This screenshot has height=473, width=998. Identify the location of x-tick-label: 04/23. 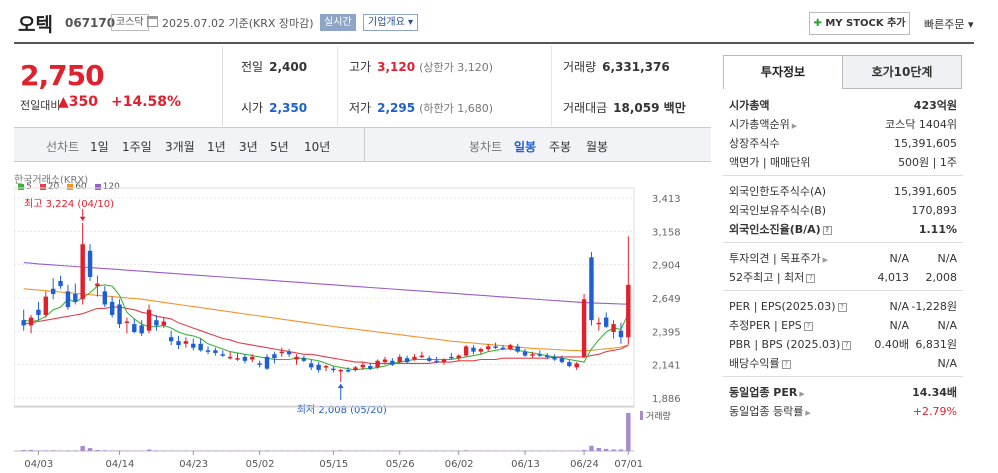
(193, 464).